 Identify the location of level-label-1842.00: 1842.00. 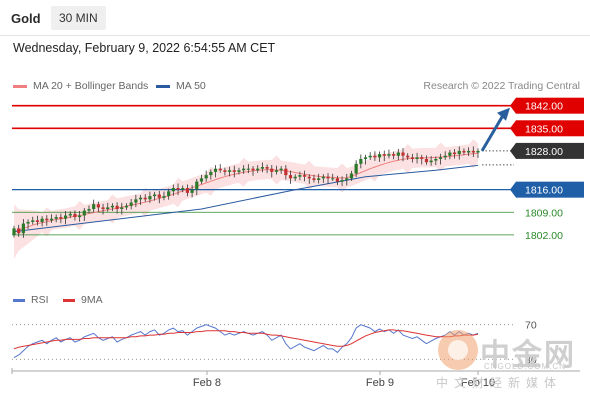
(544, 107).